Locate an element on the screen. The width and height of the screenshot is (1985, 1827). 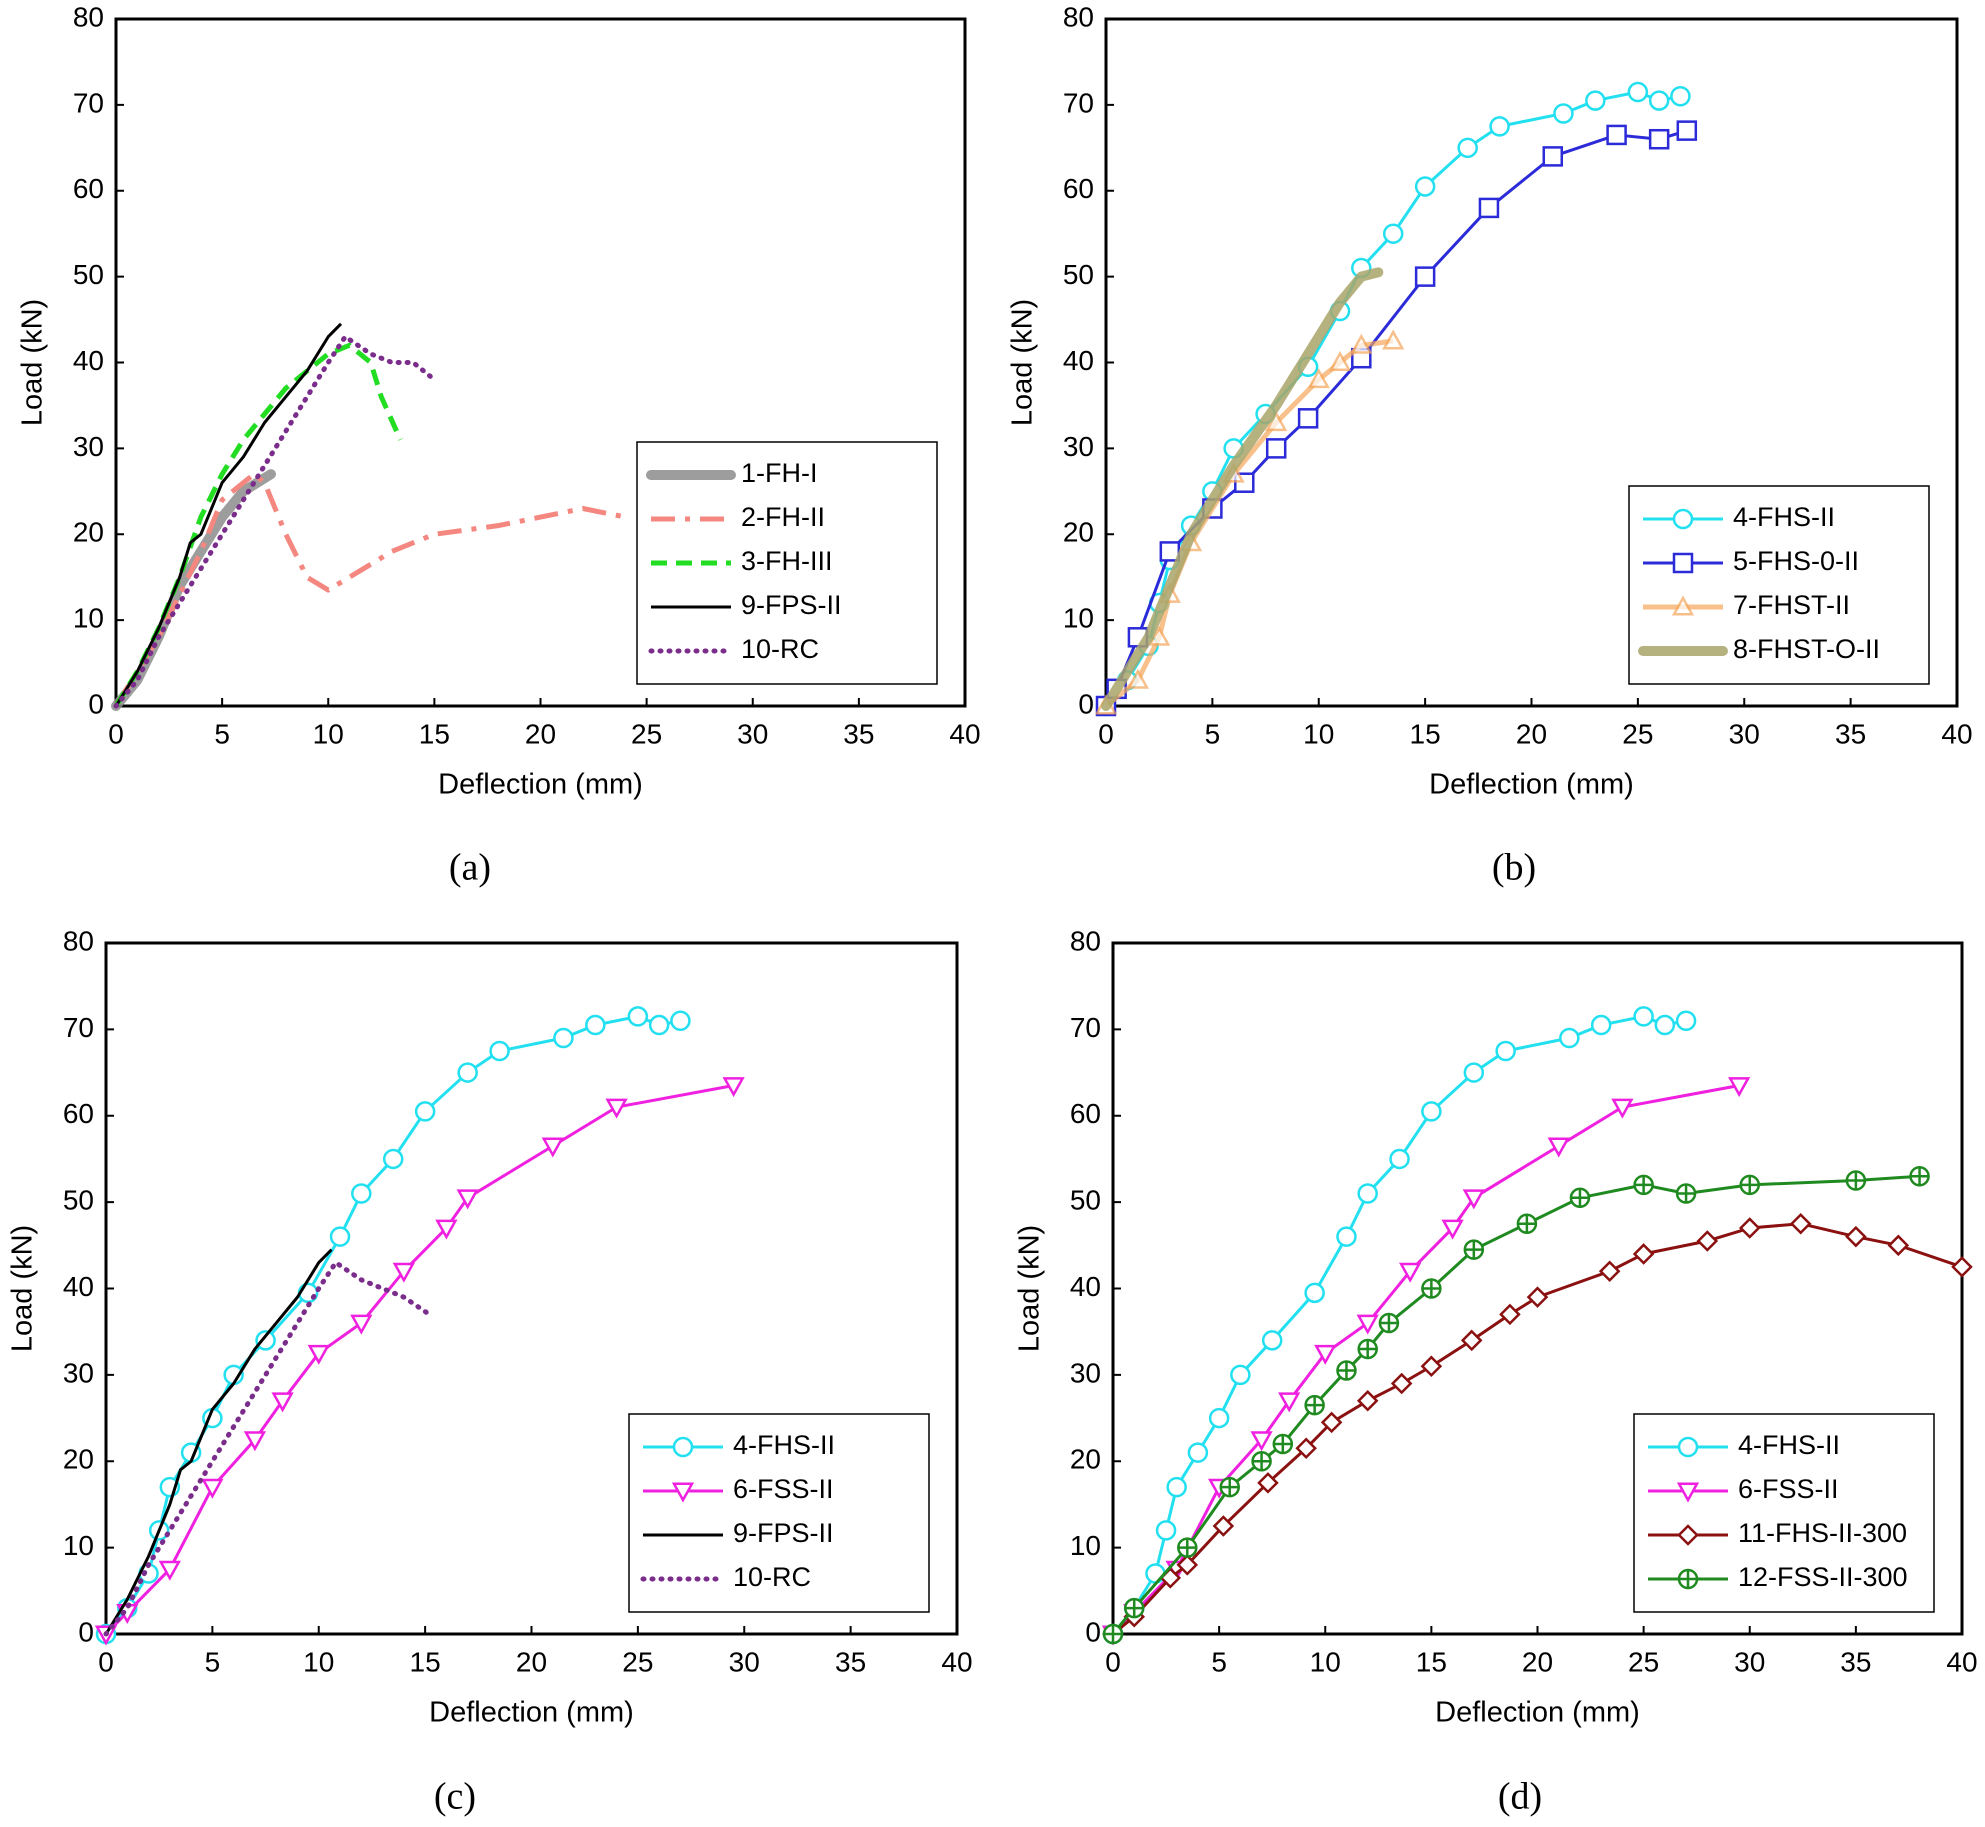
legend-label: 6-FSS-II is located at coordinates (783, 1489).